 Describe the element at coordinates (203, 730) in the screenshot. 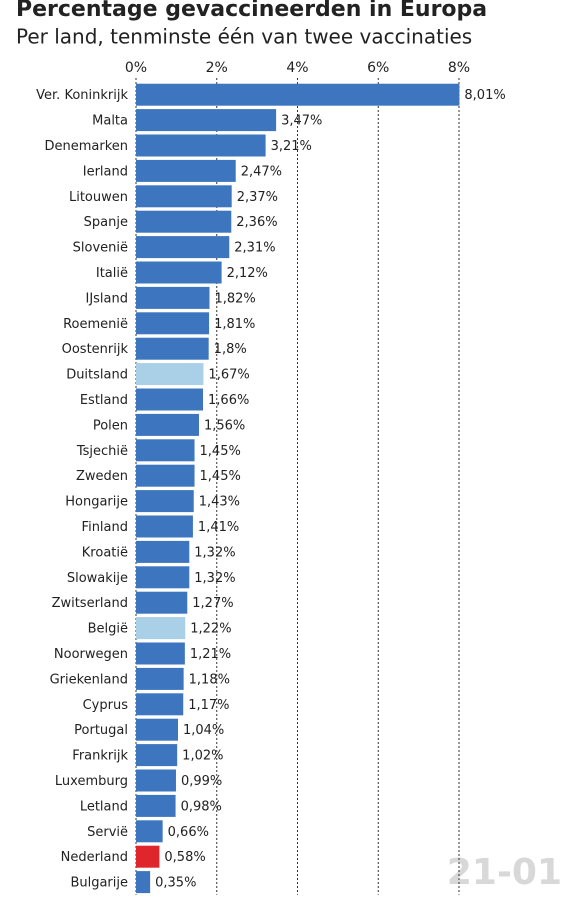

I see `value-label: 1,04%` at that location.